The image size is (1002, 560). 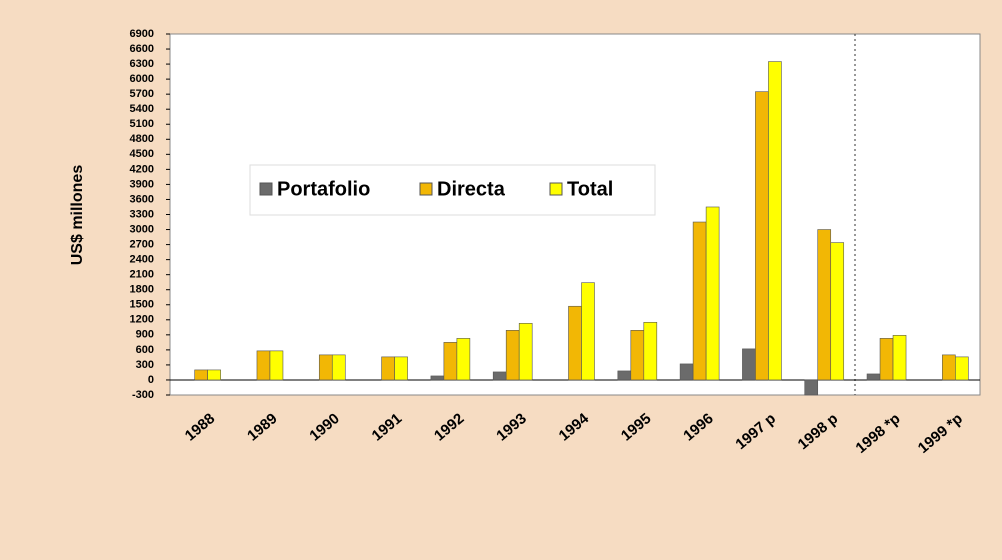 What do you see at coordinates (142, 34) in the screenshot?
I see `y-tick-label: 6900` at bounding box center [142, 34].